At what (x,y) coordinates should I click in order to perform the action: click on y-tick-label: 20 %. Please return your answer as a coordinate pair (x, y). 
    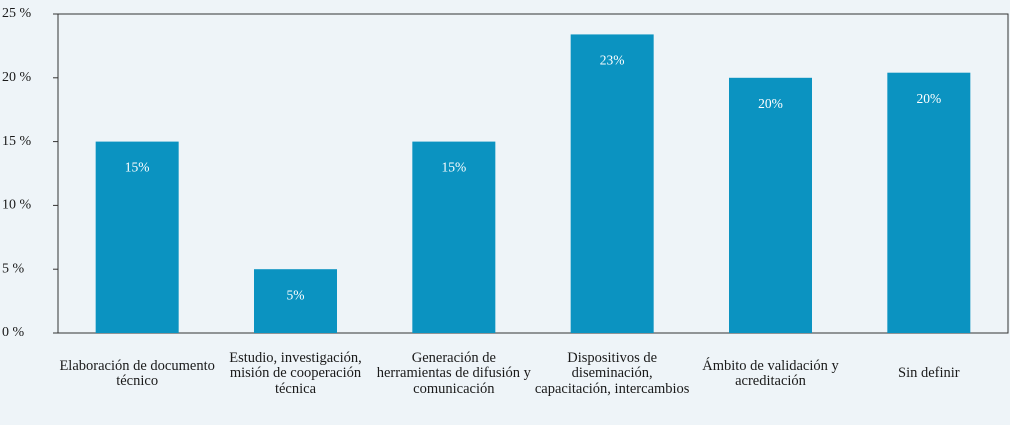
    Looking at the image, I should click on (17, 77).